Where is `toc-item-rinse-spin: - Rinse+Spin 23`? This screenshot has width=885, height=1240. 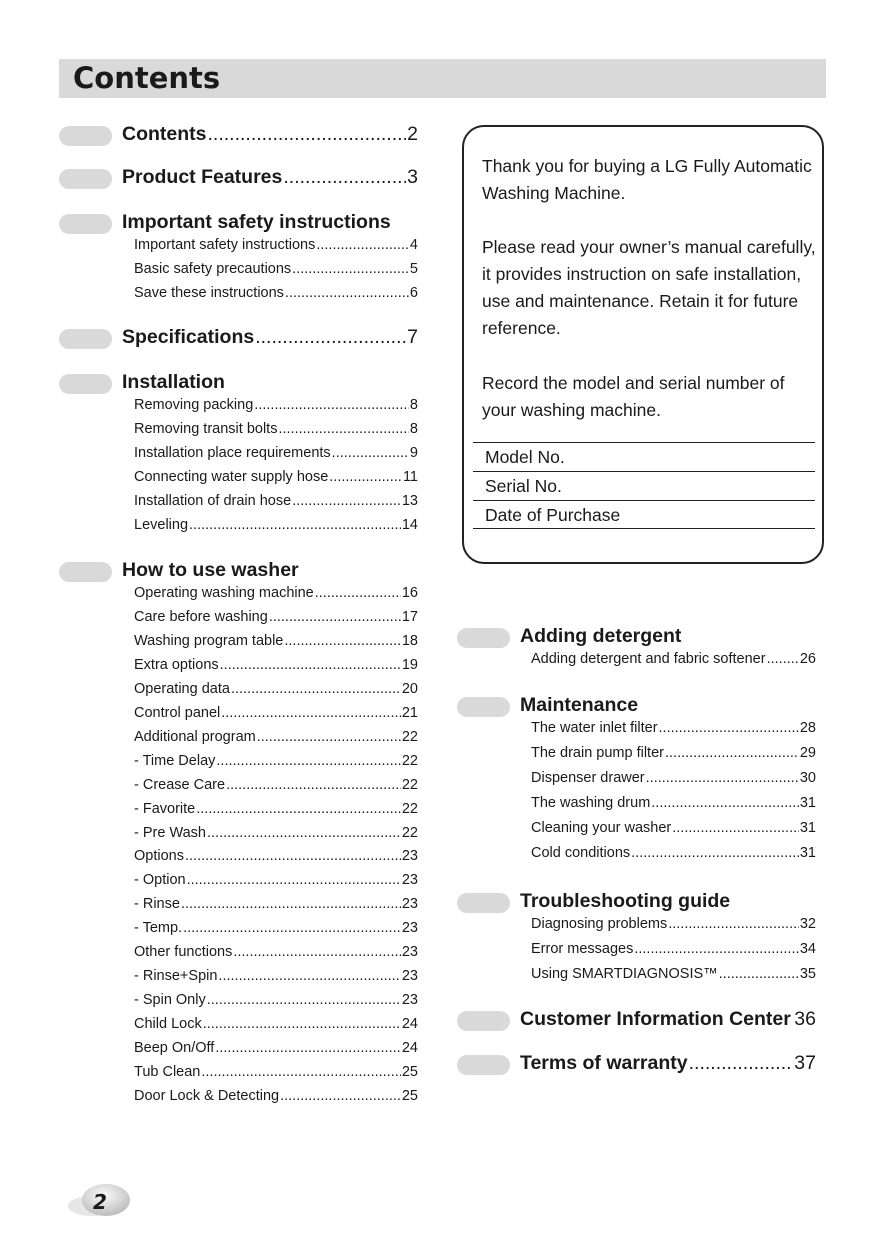 toc-item-rinse-spin: - Rinse+Spin 23 is located at coordinates (276, 980).